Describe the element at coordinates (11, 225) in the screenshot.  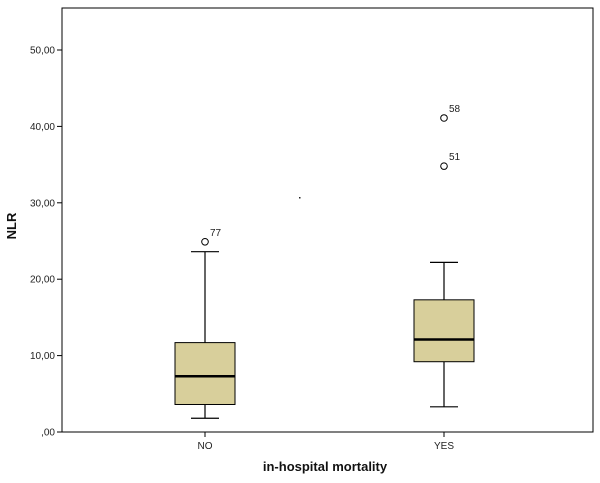
I see `y-axis-title: NLR` at that location.